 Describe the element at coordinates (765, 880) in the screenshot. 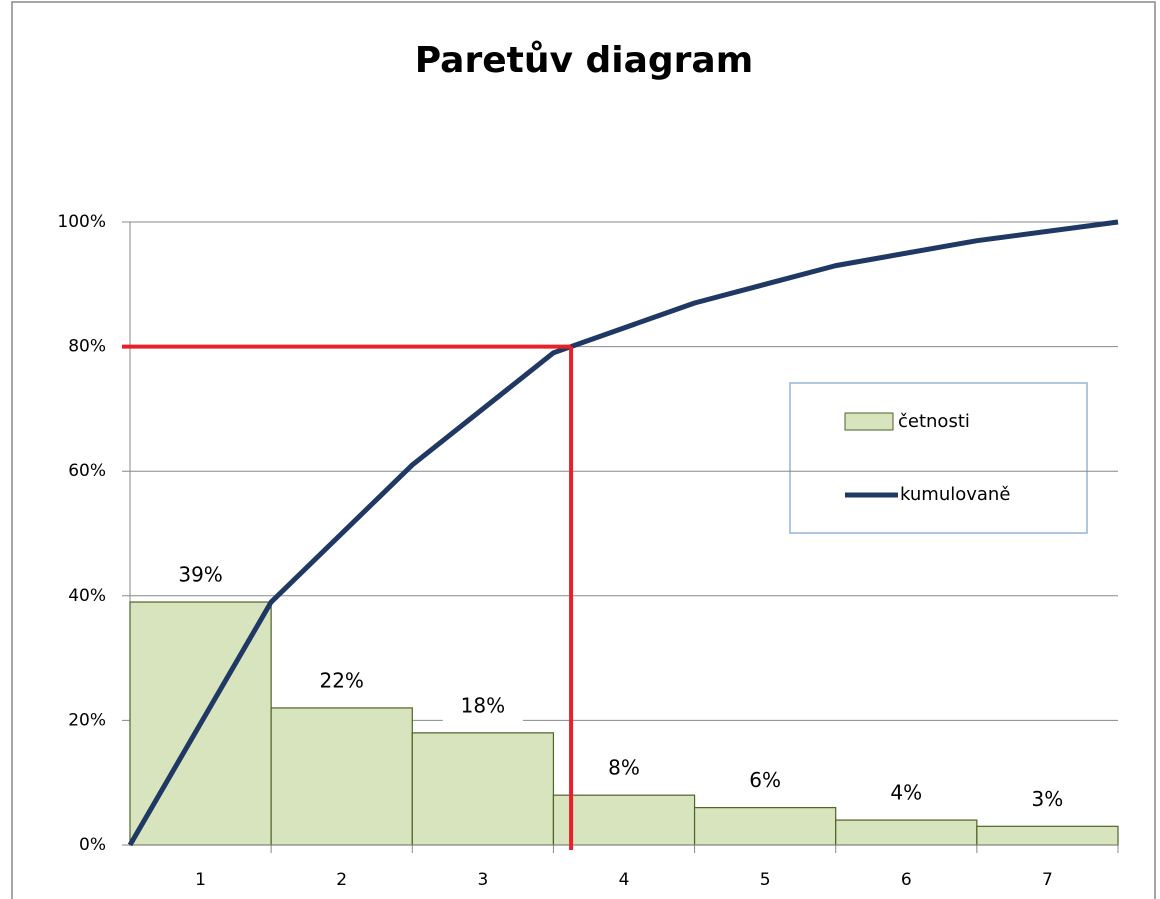

I see `x-tick-label: 5` at that location.